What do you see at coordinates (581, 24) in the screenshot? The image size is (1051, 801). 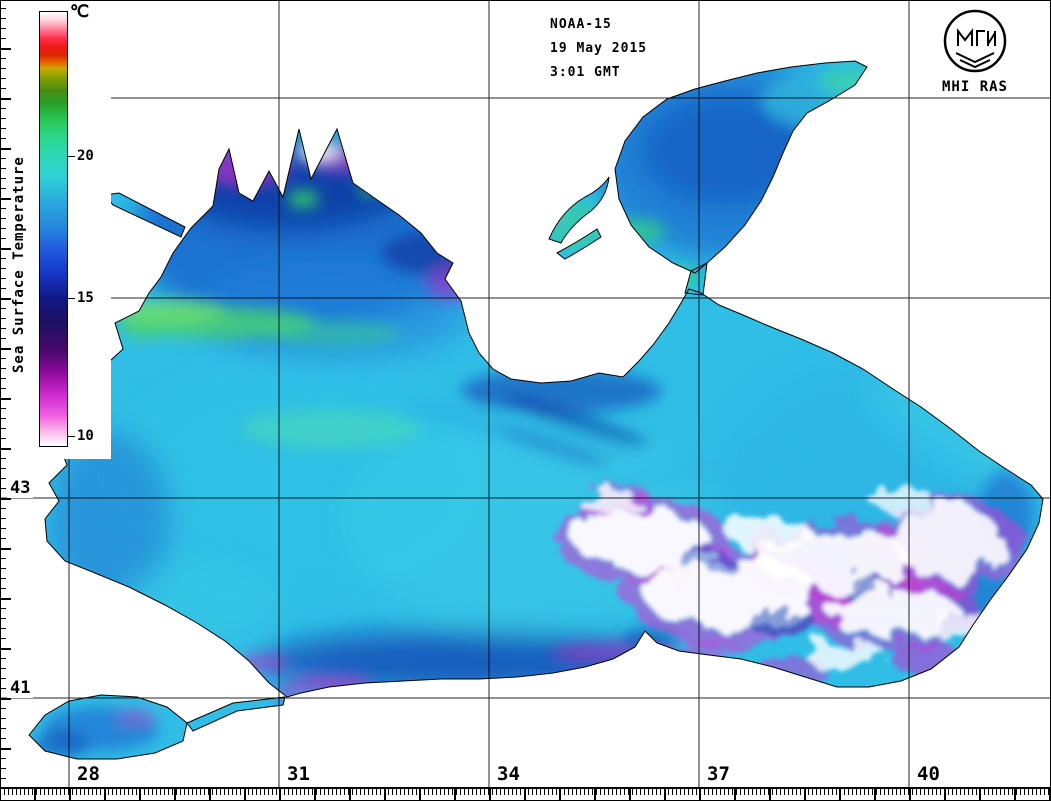 I see `satellite-name: NOAA-15` at bounding box center [581, 24].